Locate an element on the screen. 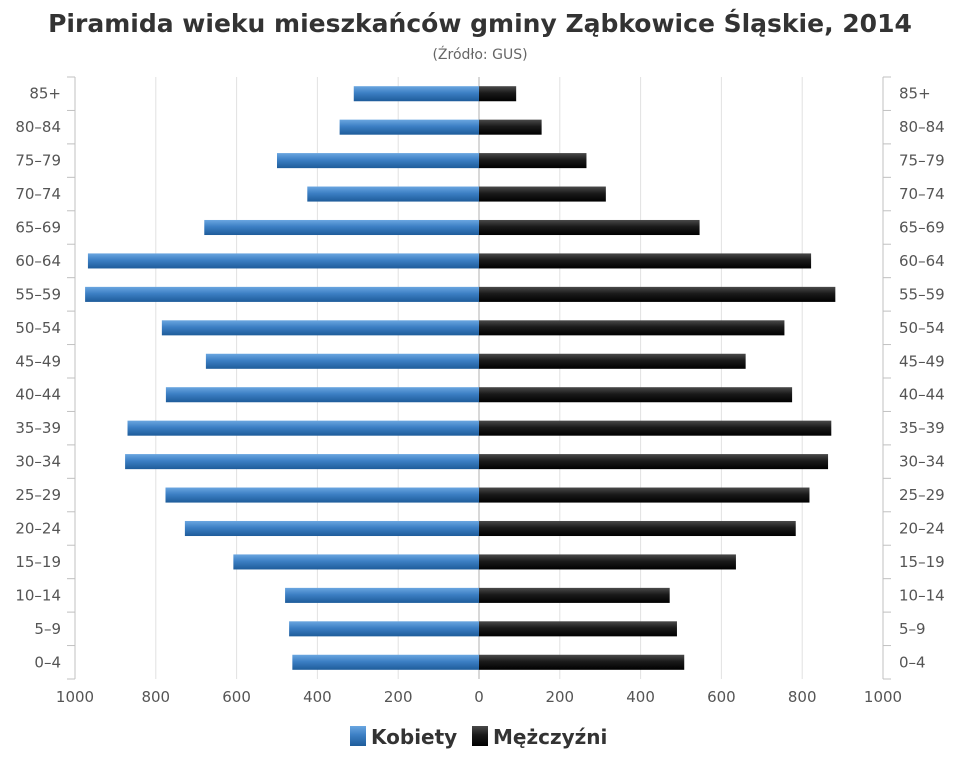  y-tick-label-right: 50–54 is located at coordinates (922, 328).